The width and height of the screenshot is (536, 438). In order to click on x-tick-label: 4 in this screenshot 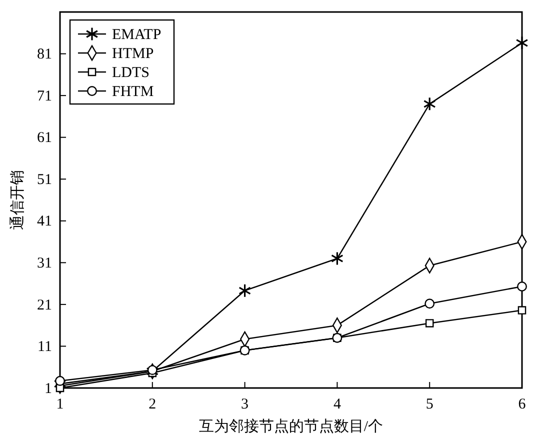, I will do `click(337, 404)`.